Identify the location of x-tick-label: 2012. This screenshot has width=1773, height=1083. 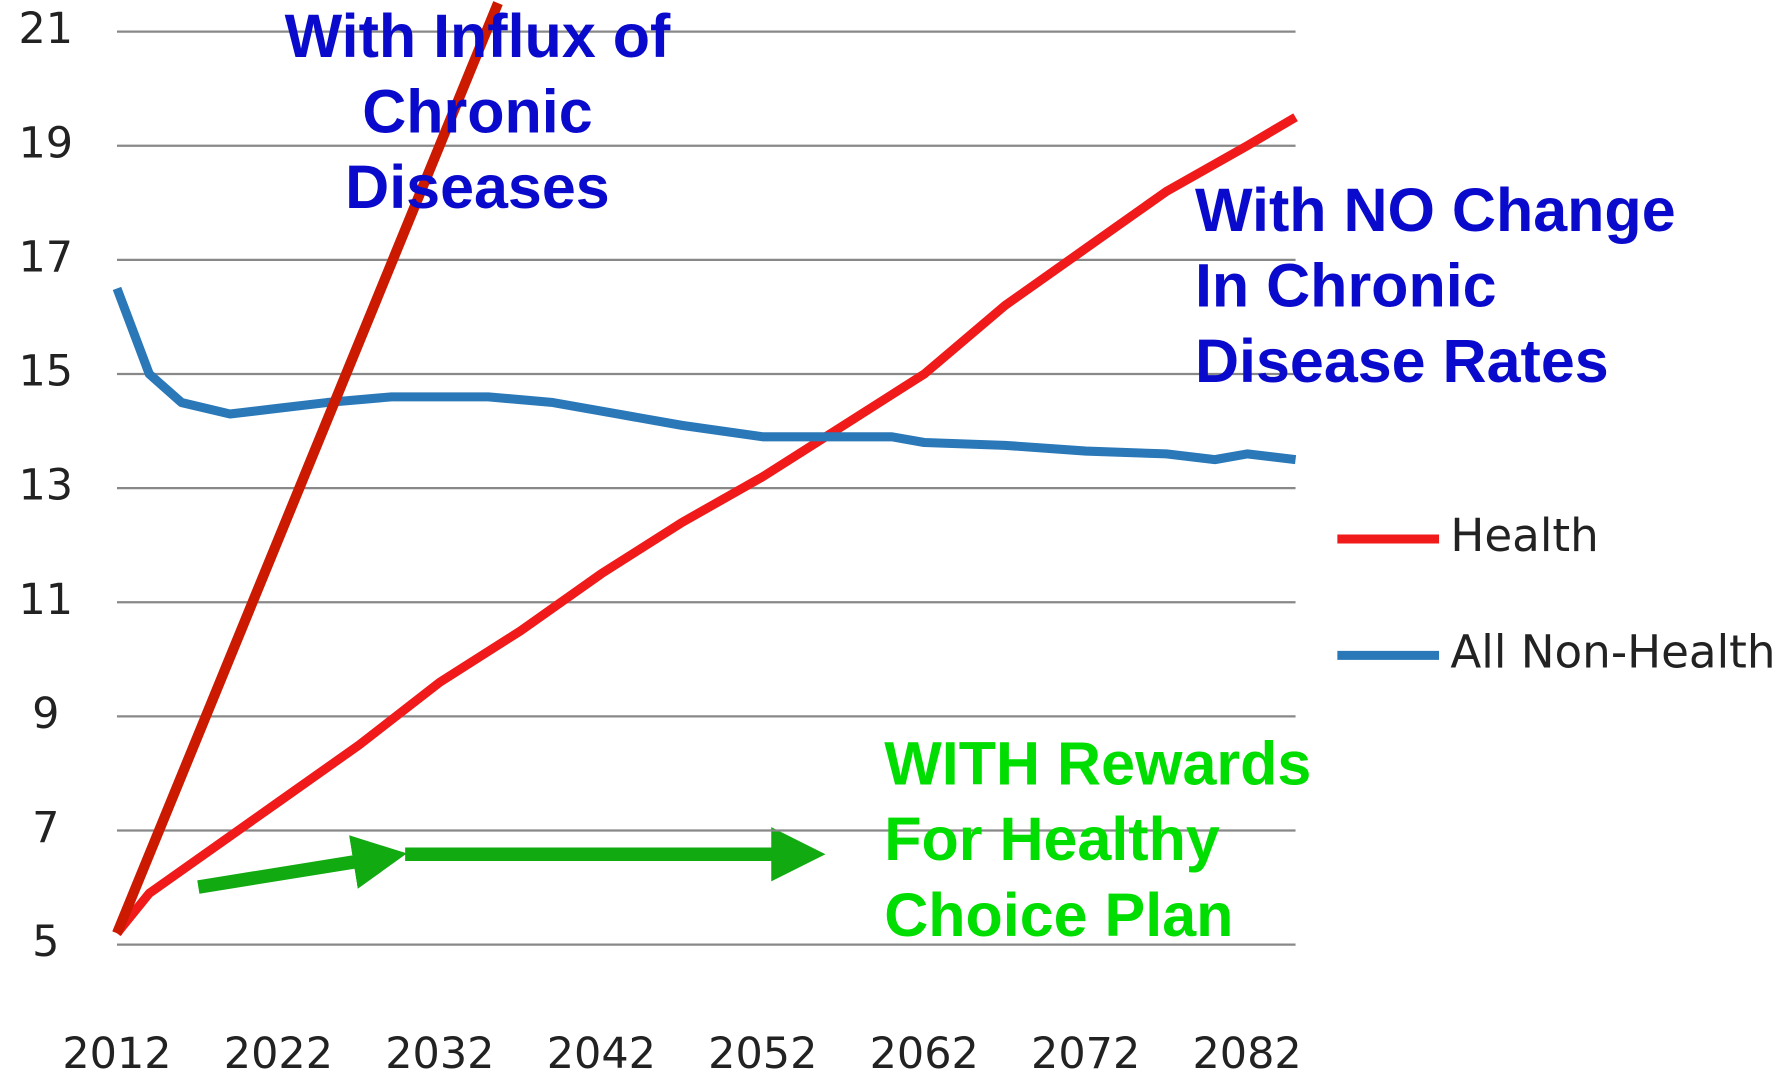
(116, 1053).